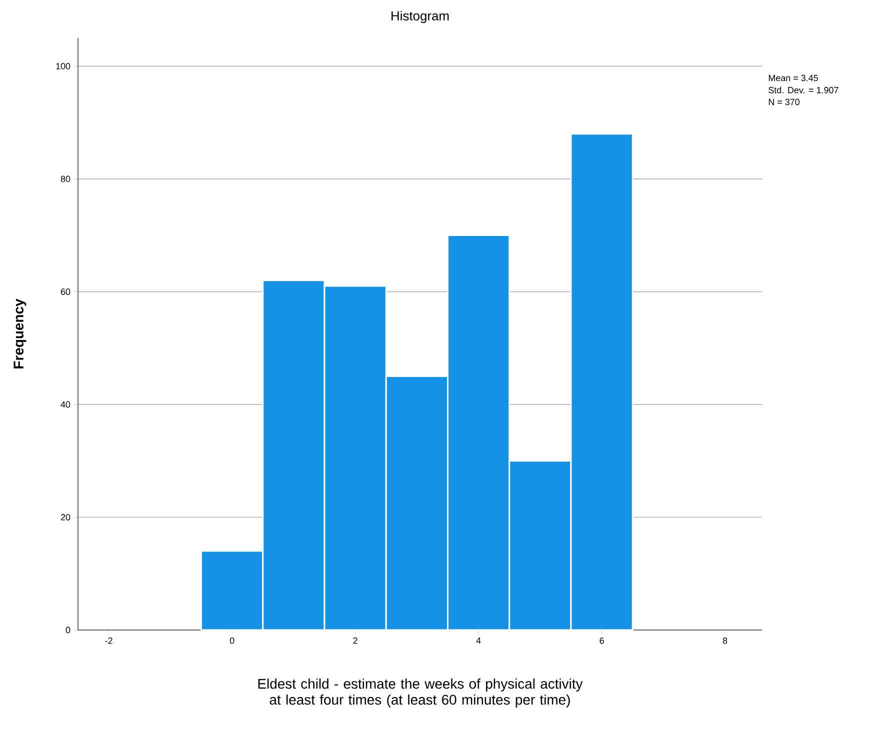  Describe the element at coordinates (232, 641) in the screenshot. I see `x-tick-label: 0` at that location.